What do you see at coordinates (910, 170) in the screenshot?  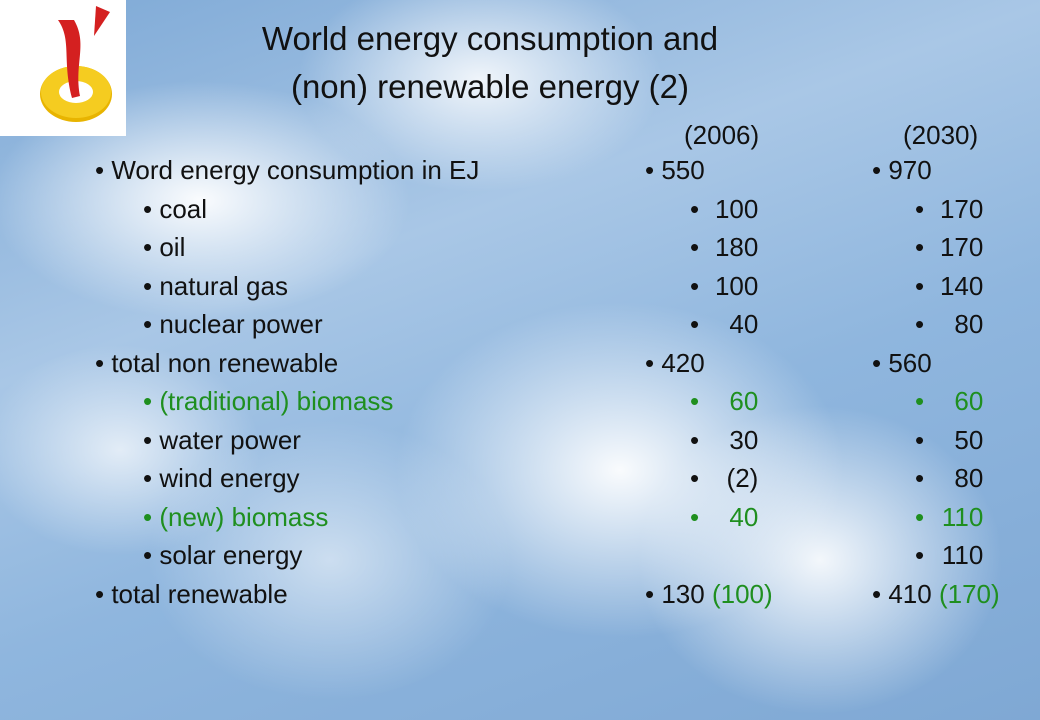 I see `value: 970` at bounding box center [910, 170].